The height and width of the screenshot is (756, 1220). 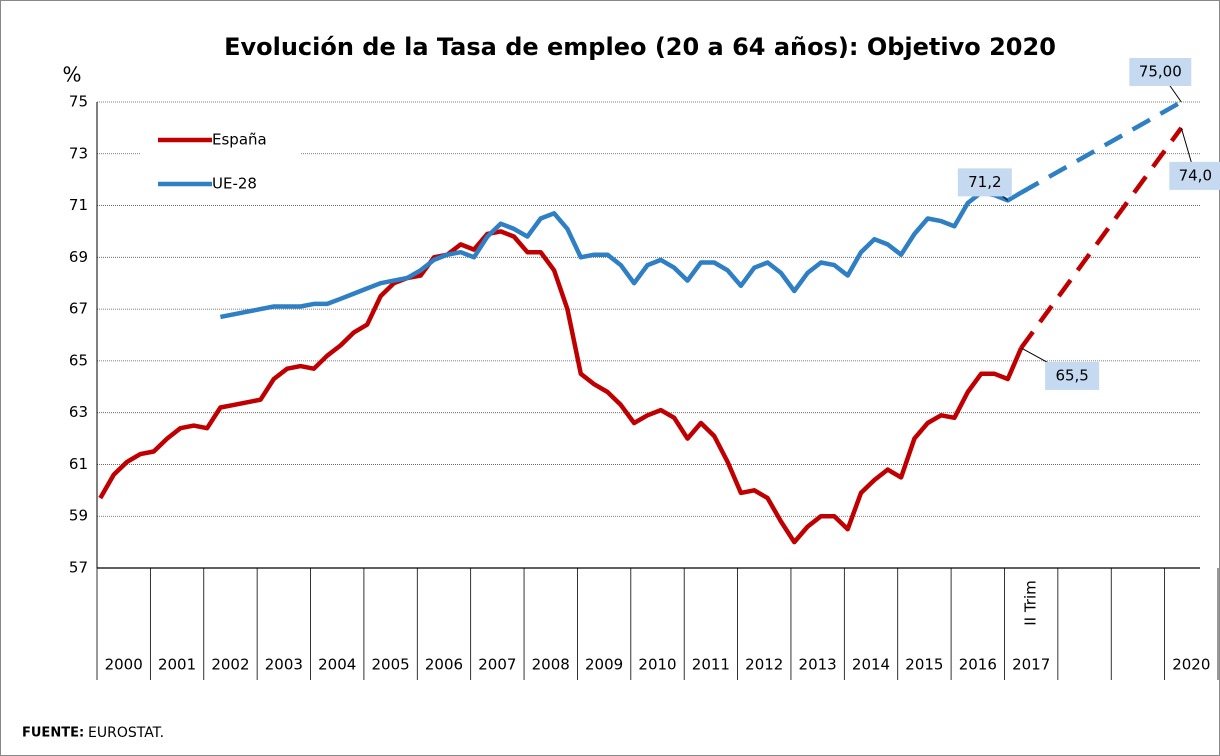 I want to click on legend-label: UE-28, so click(x=234, y=184).